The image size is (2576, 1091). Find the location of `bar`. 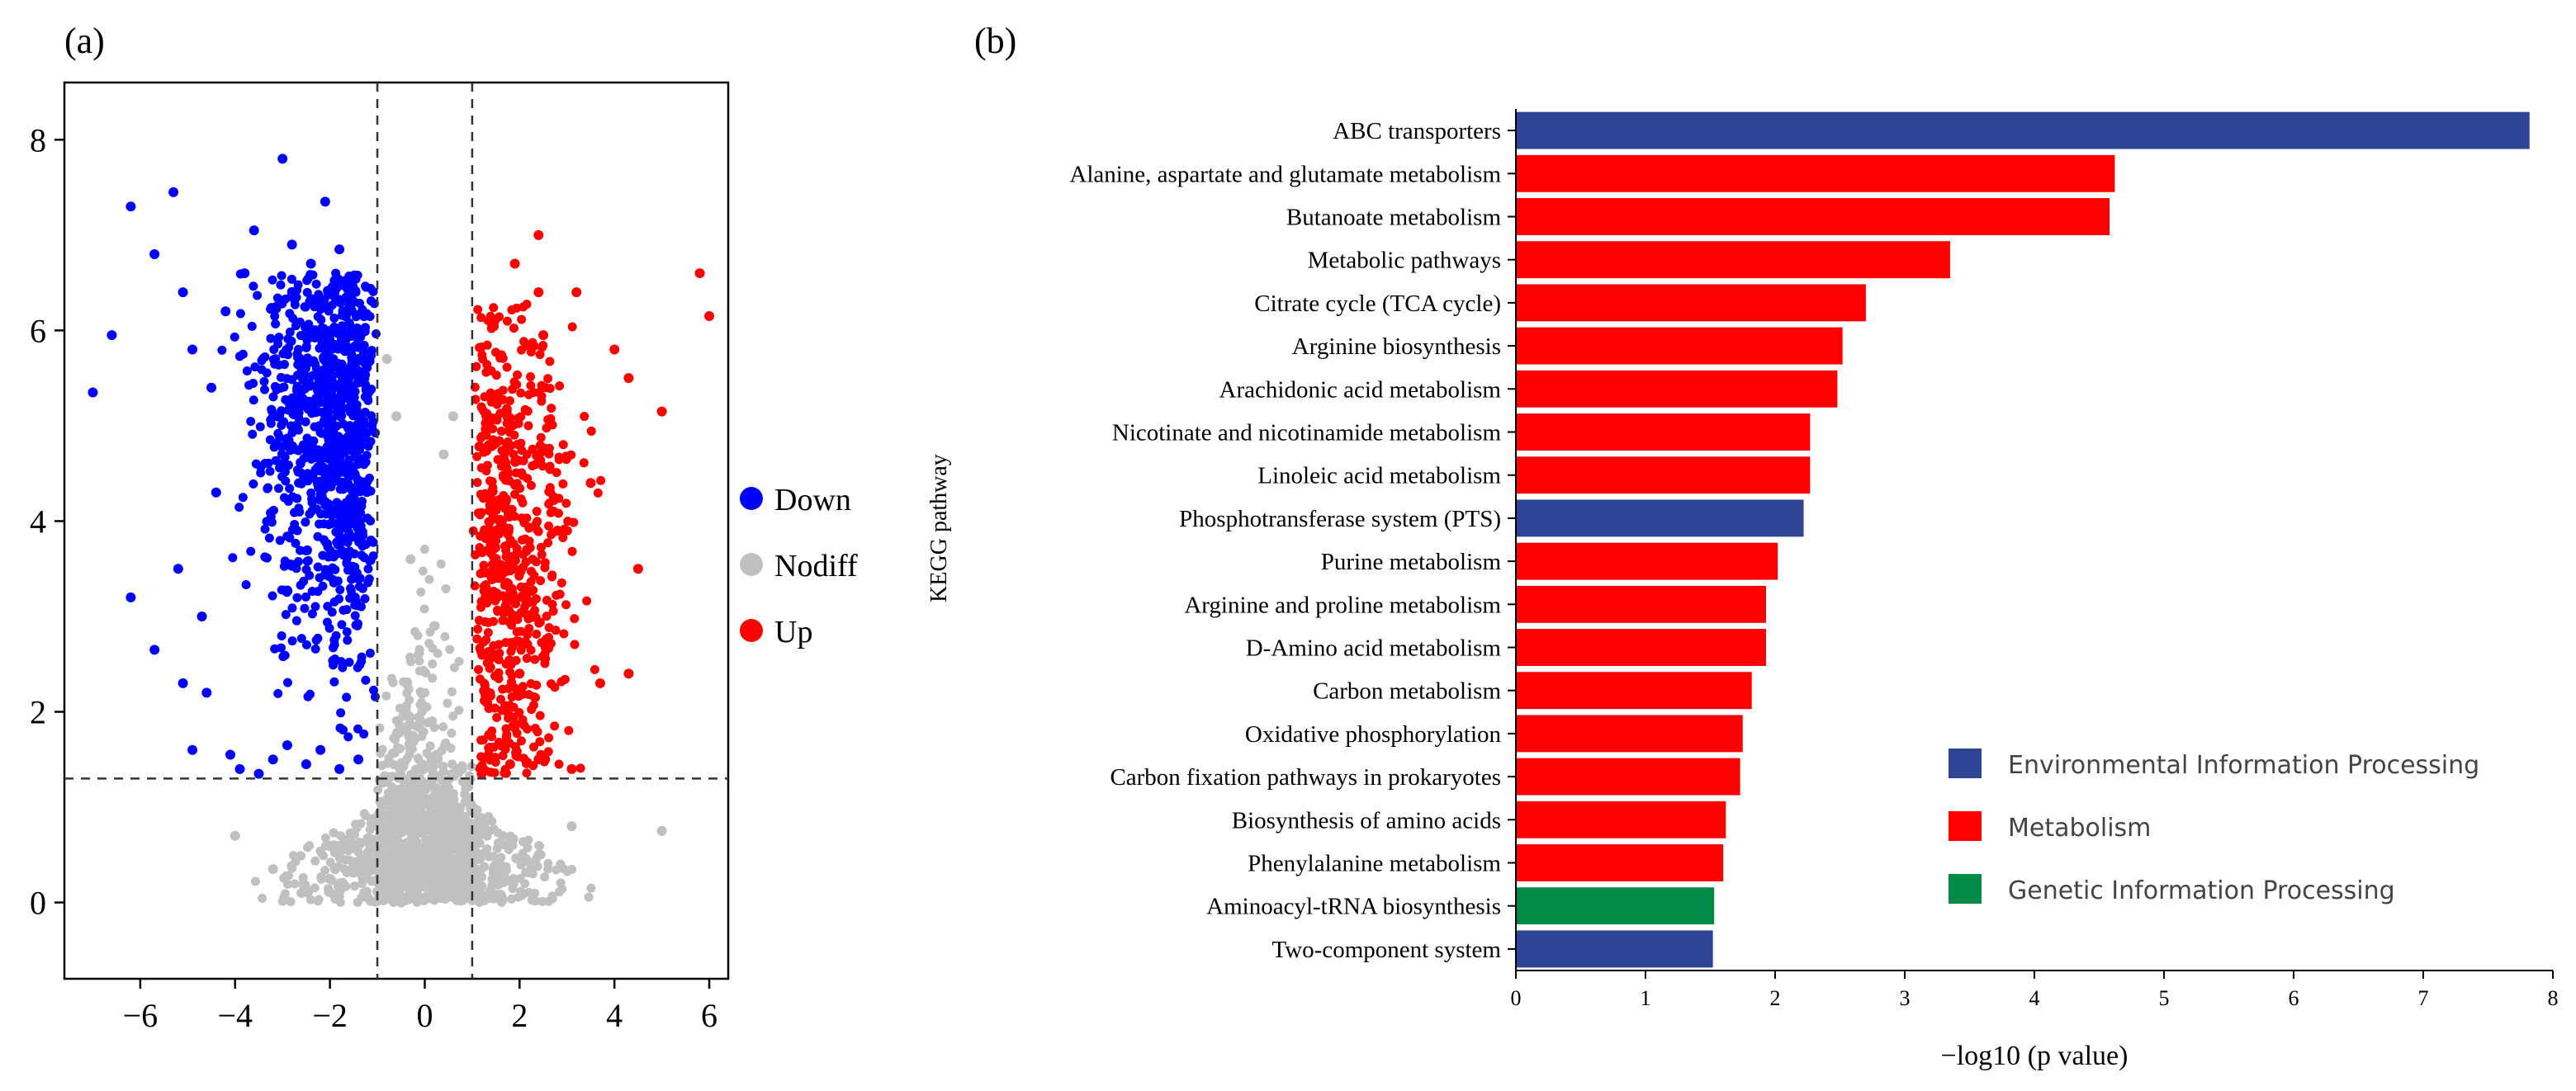

bar is located at coordinates (1614, 949).